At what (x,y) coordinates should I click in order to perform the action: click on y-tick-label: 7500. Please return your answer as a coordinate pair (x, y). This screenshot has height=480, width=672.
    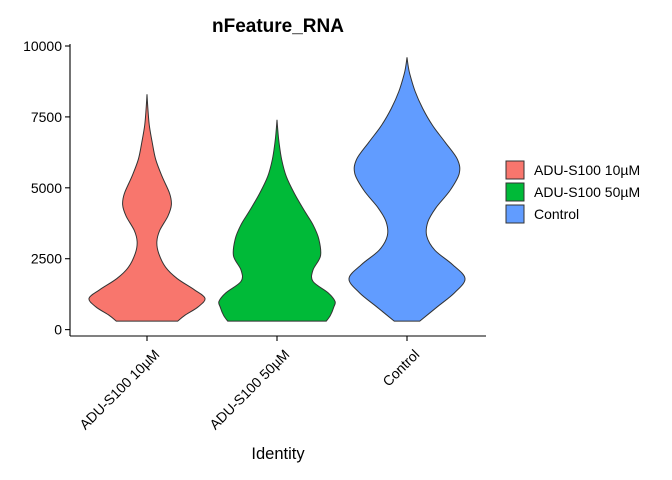
    Looking at the image, I should click on (46, 117).